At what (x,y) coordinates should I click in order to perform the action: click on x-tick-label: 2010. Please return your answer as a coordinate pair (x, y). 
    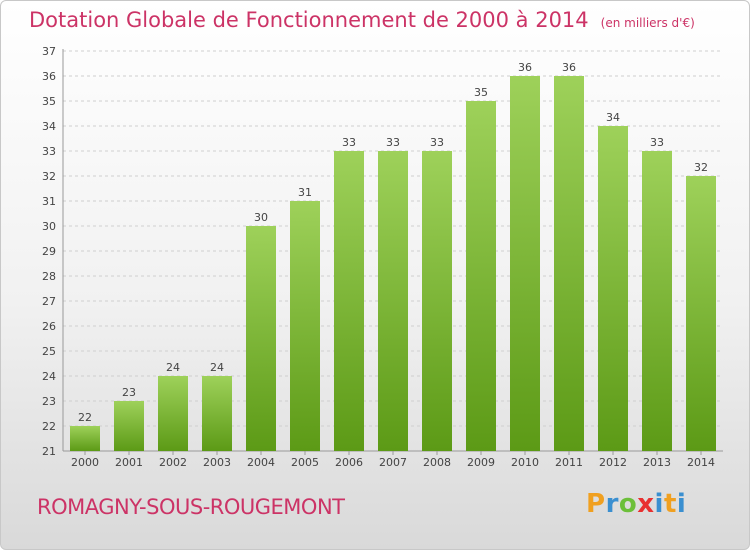
    Looking at the image, I should click on (525, 462).